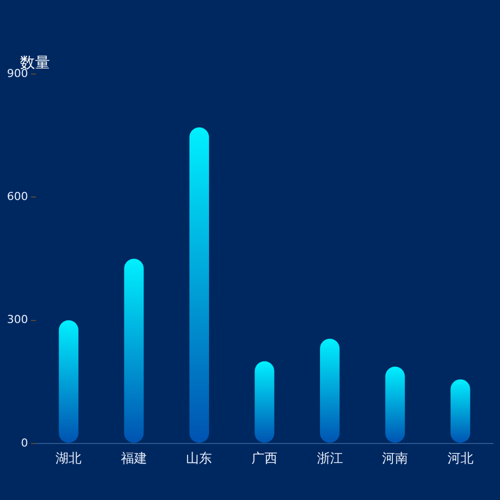 The height and width of the screenshot is (500, 500). I want to click on x-tick-label: 湖北, so click(69, 459).